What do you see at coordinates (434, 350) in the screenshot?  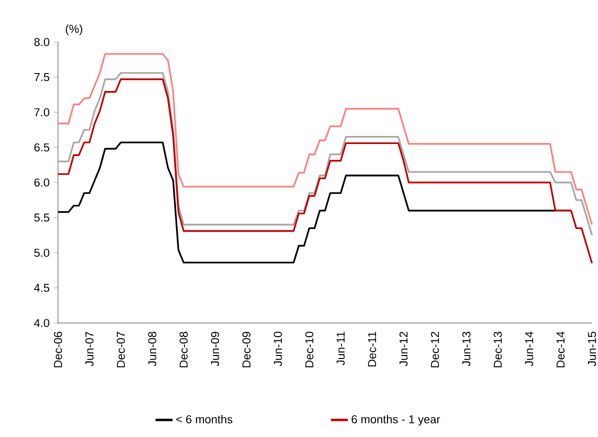 I see `x-tick-label: Dec-12` at bounding box center [434, 350].